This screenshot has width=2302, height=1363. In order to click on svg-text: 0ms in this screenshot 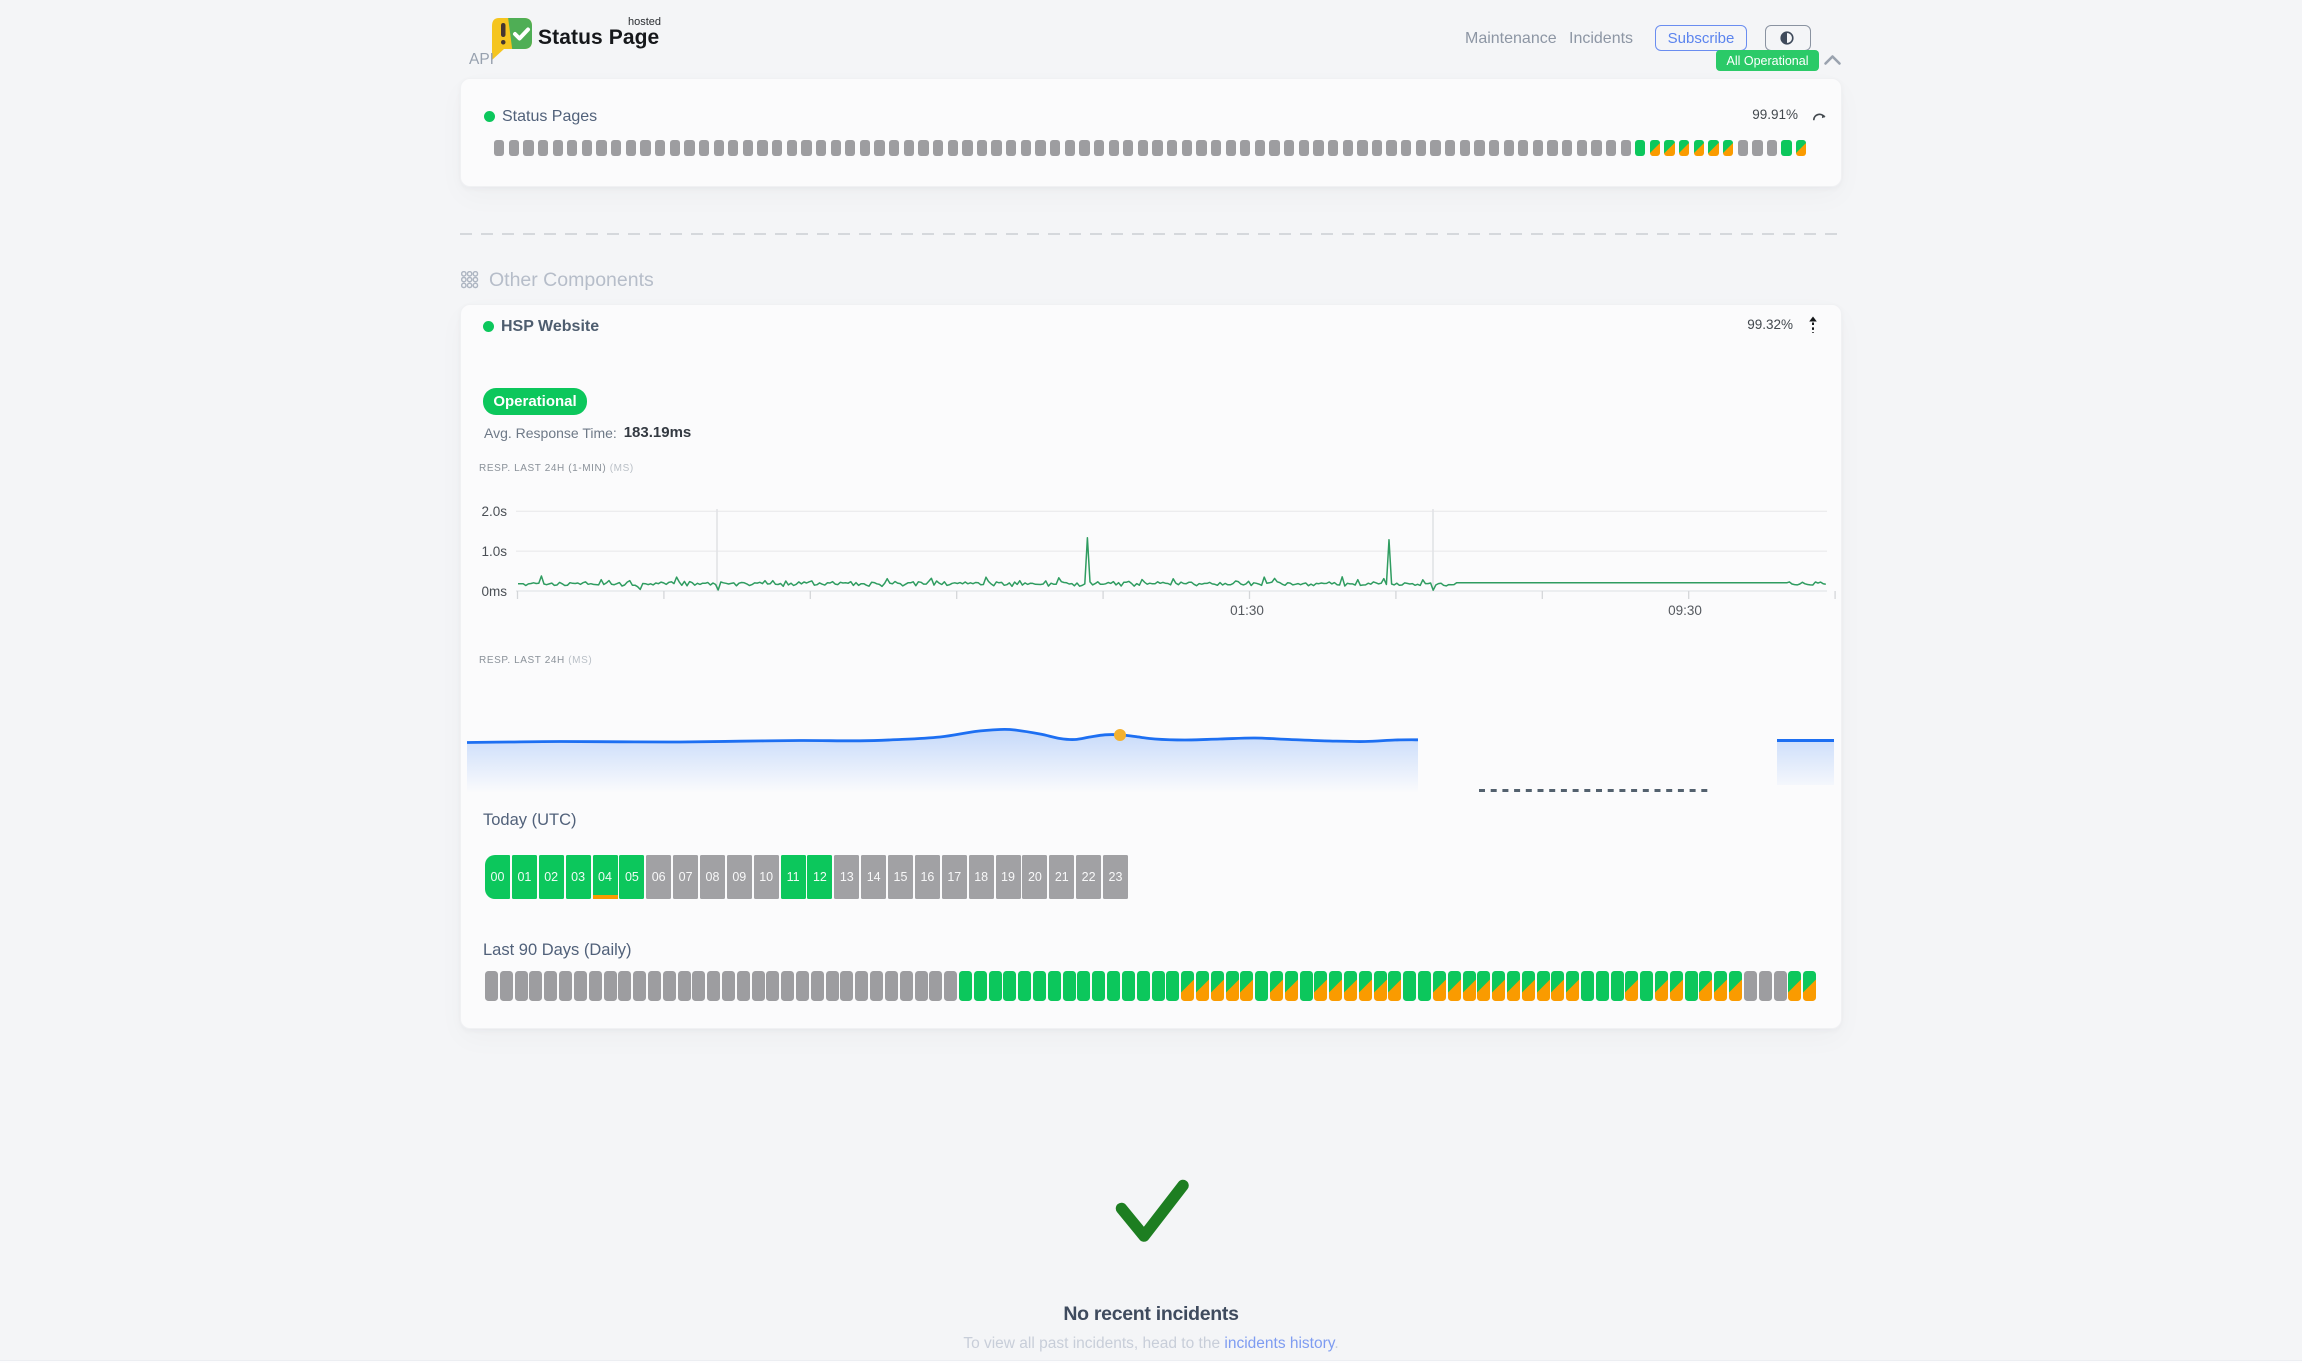, I will do `click(494, 591)`.